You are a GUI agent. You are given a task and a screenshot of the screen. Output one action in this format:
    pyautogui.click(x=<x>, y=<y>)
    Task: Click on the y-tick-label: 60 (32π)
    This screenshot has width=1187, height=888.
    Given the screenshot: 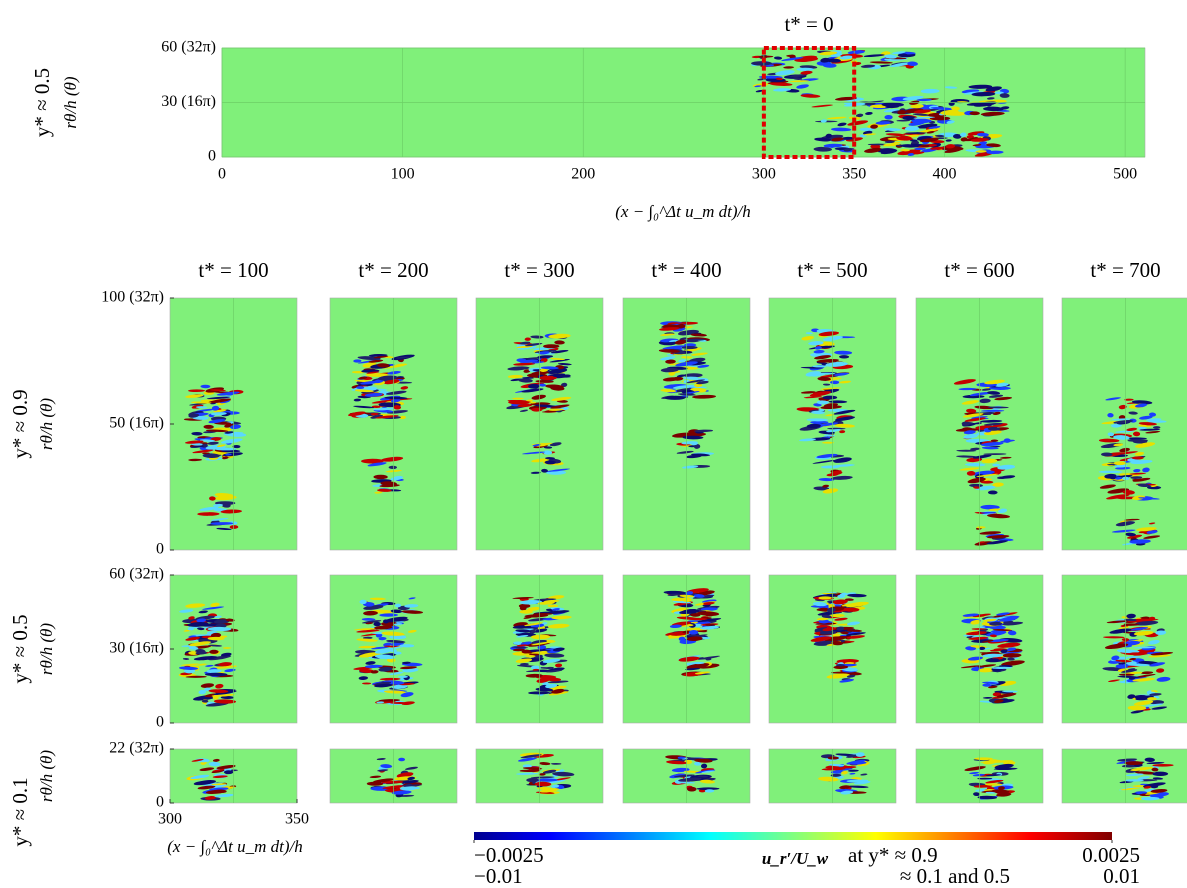 What is the action you would take?
    pyautogui.click(x=136, y=574)
    